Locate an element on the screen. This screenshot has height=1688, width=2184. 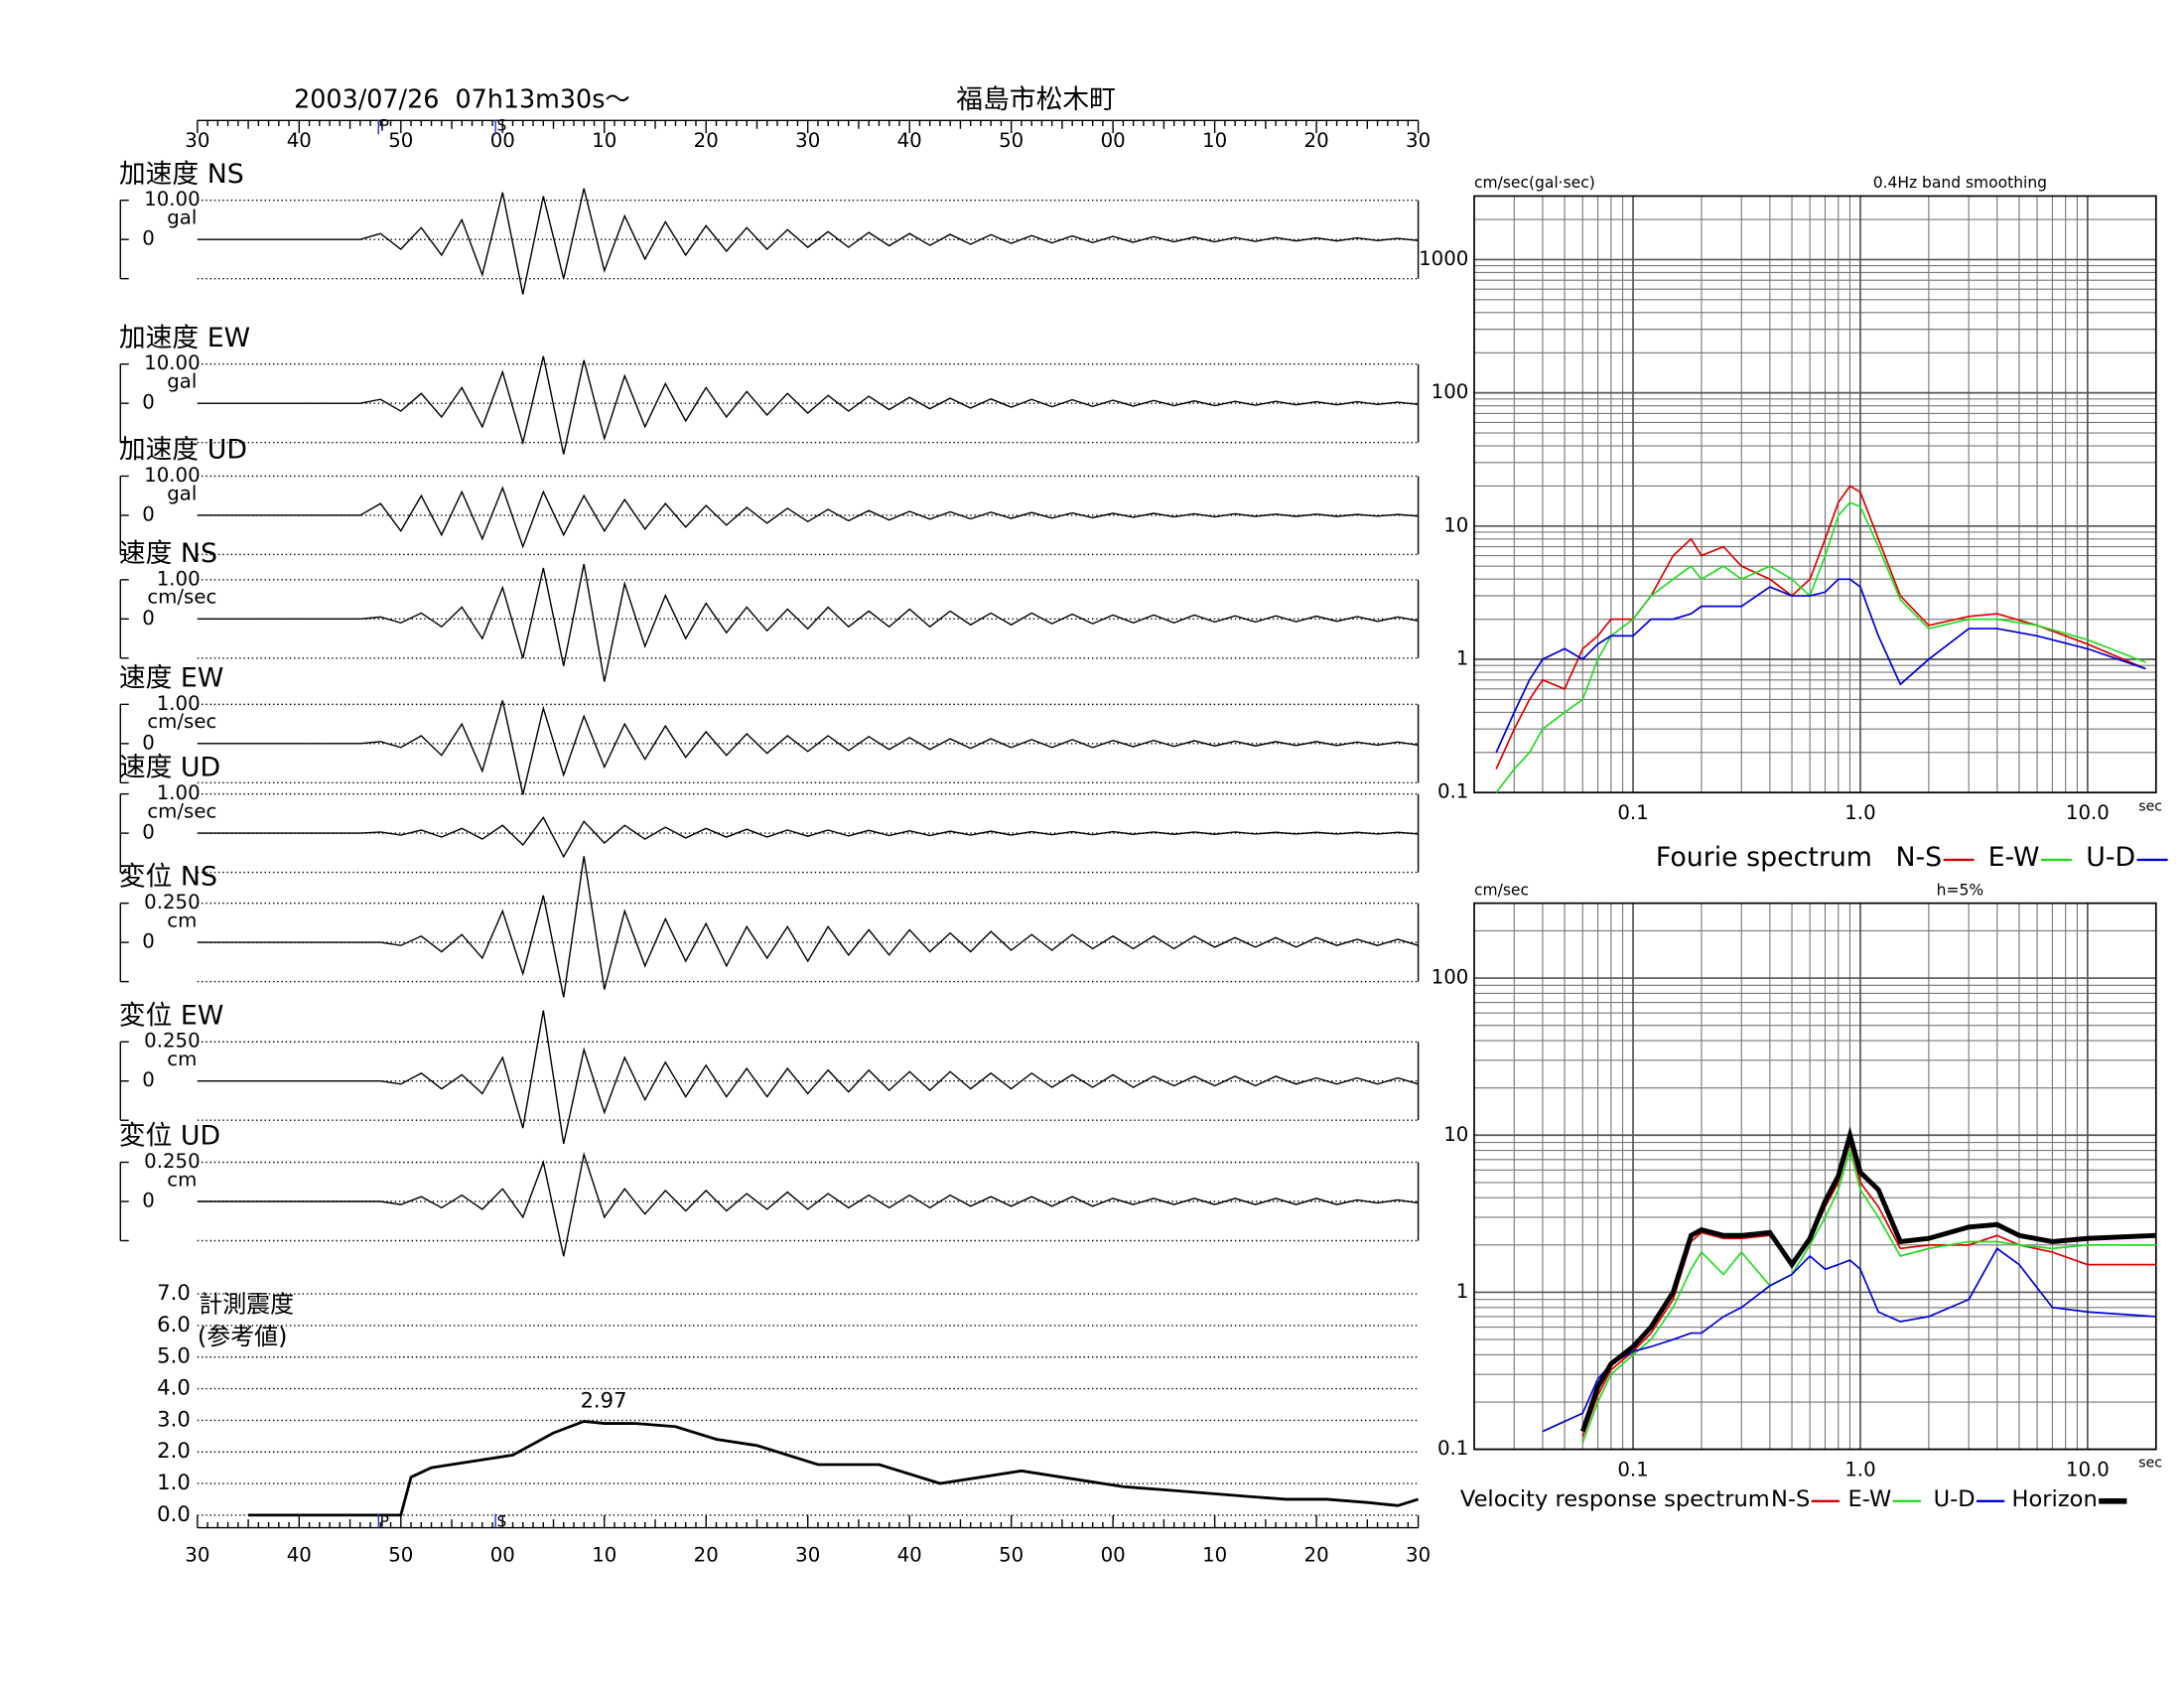
peak-label: 2.97 is located at coordinates (603, 1400).